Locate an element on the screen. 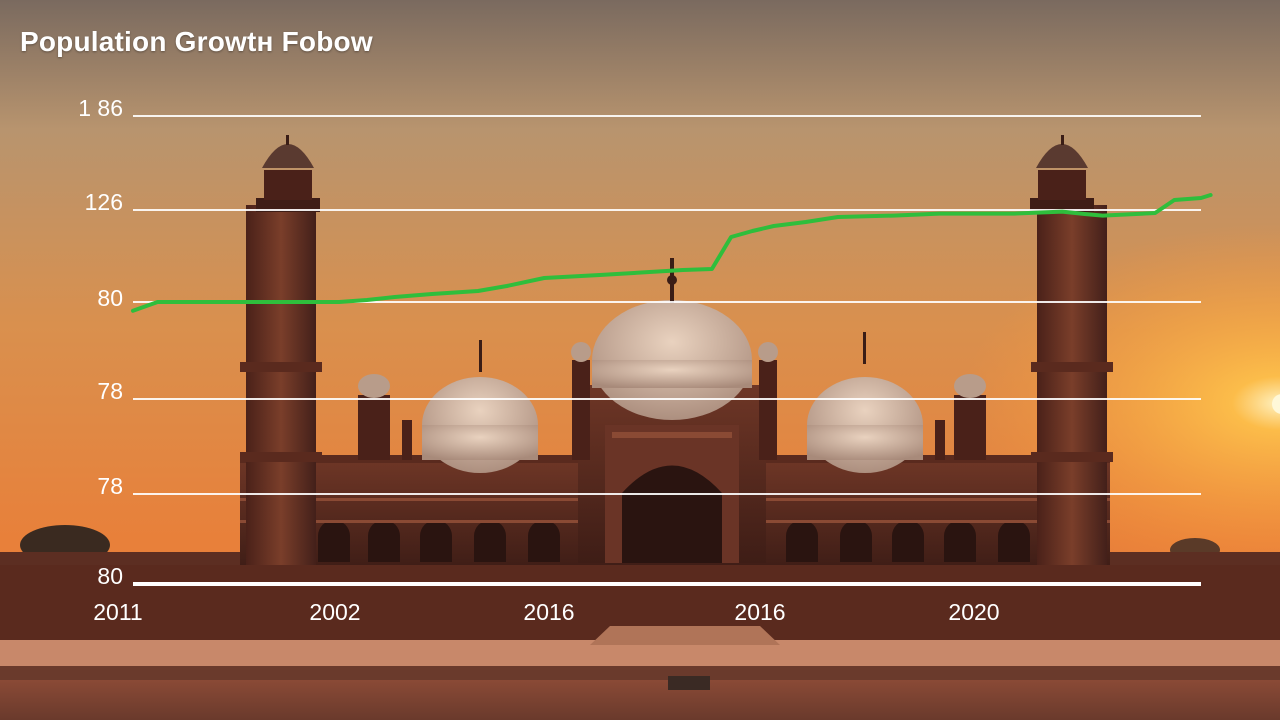 This screenshot has height=720, width=1280. x-tick-label: 2011 is located at coordinates (117, 612).